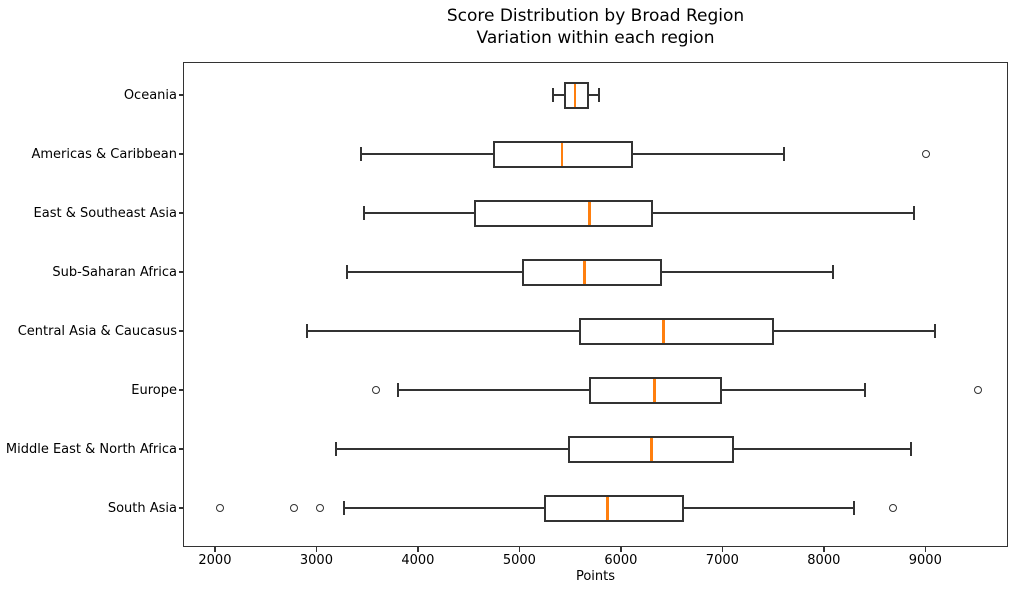 The height and width of the screenshot is (594, 1024). I want to click on y-tick-label: Oceania, so click(150, 95).